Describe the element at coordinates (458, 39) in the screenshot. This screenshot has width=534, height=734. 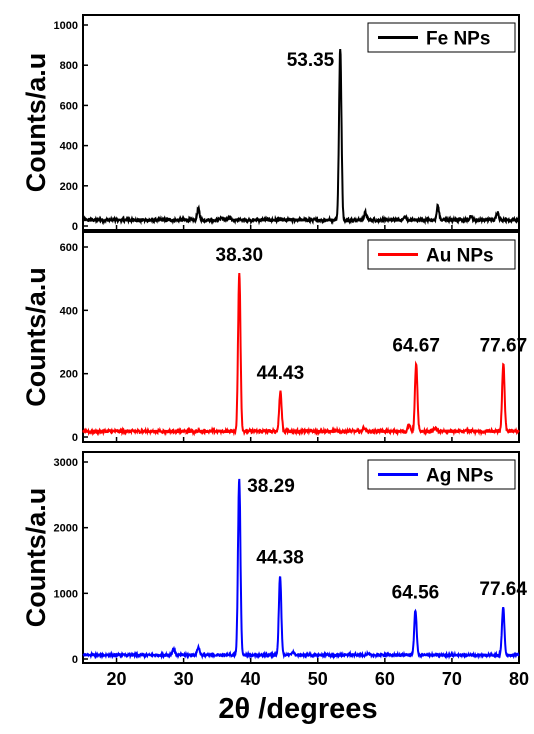
I see `legend-label: Fe NPs` at that location.